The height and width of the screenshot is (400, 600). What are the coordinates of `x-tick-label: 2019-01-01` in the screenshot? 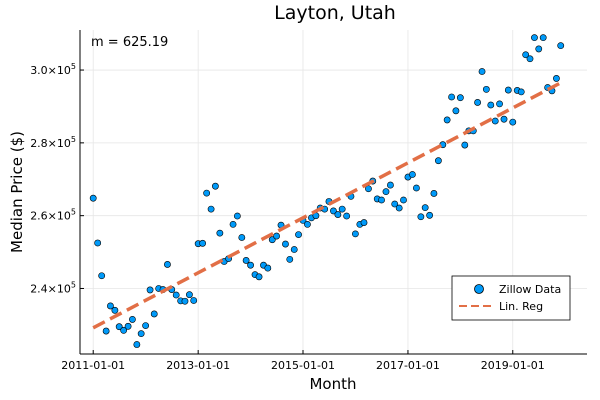 It's located at (513, 365).